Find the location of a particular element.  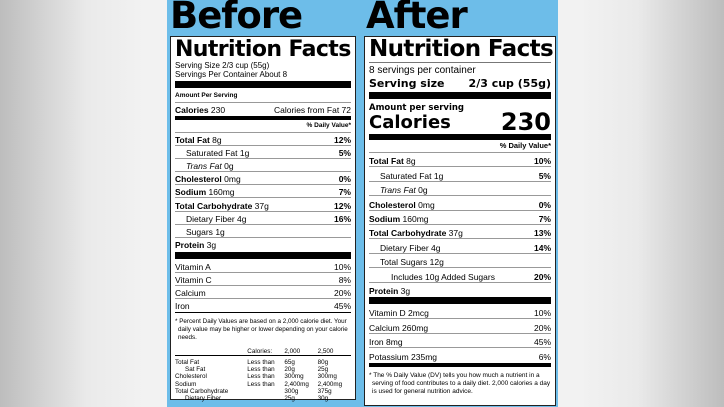

table-cell: Cholesterol is located at coordinates (191, 377).